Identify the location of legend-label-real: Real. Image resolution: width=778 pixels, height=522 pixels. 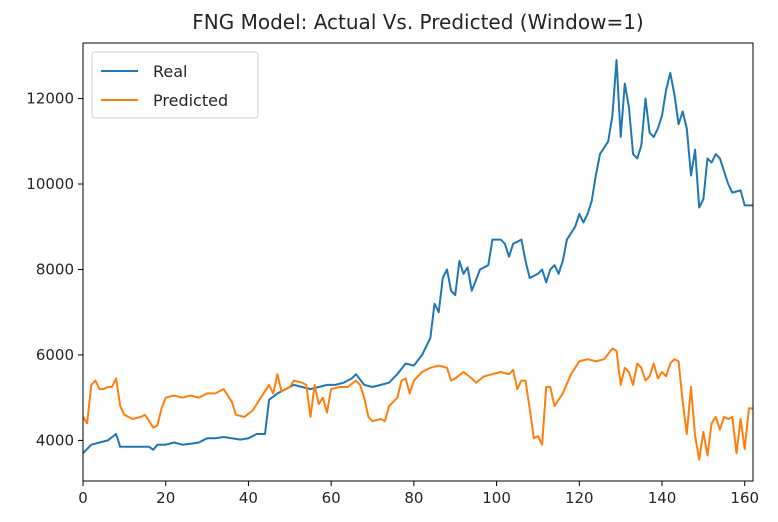
(170, 71).